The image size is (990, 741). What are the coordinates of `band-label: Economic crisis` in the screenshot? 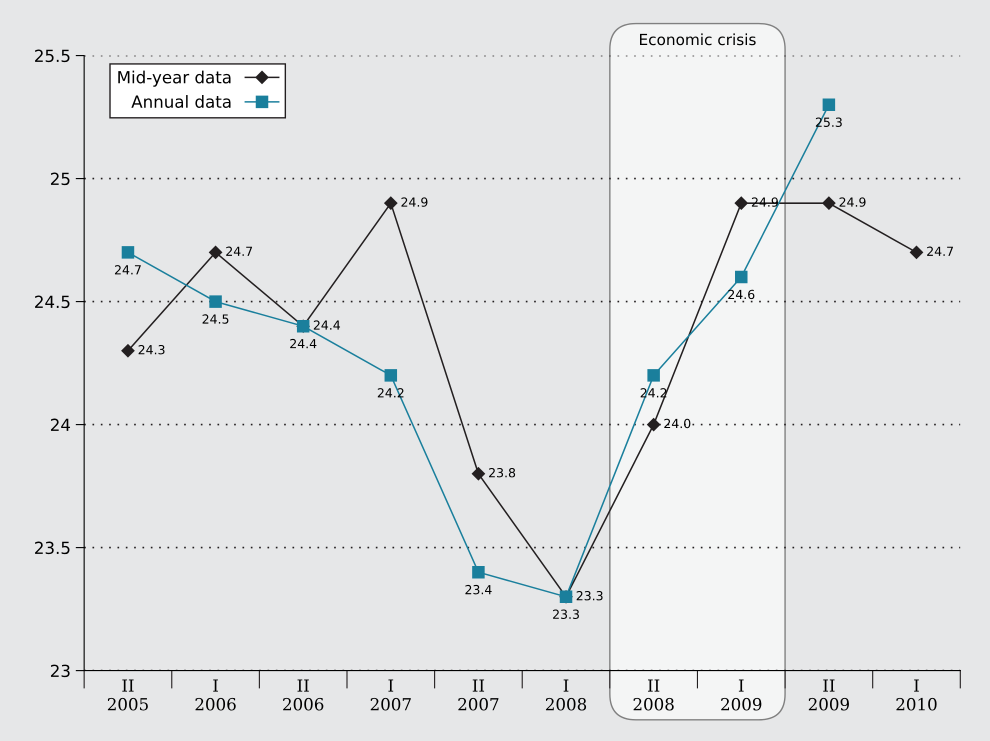 It's located at (698, 39).